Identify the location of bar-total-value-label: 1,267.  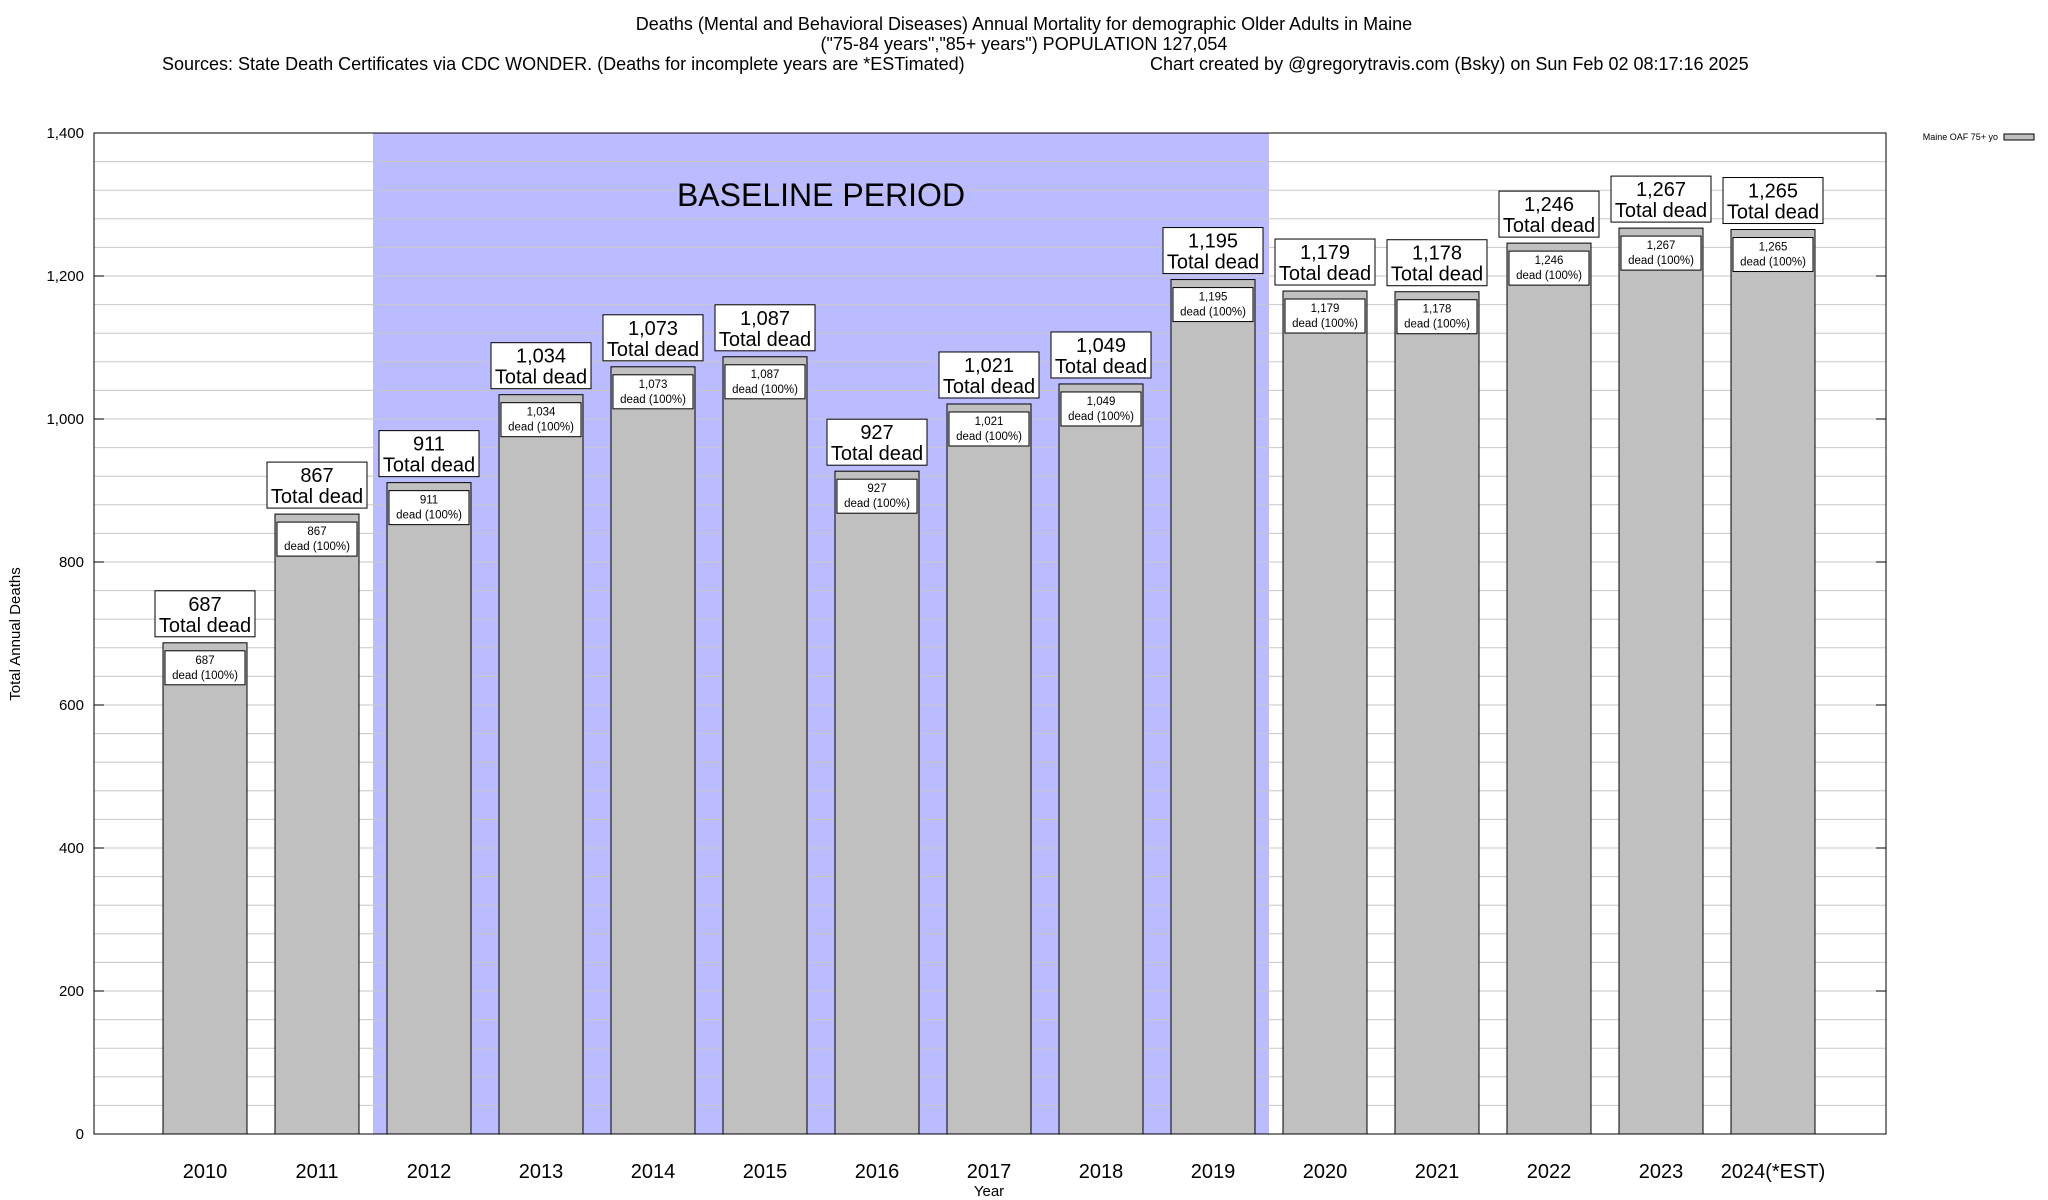
(1661, 190).